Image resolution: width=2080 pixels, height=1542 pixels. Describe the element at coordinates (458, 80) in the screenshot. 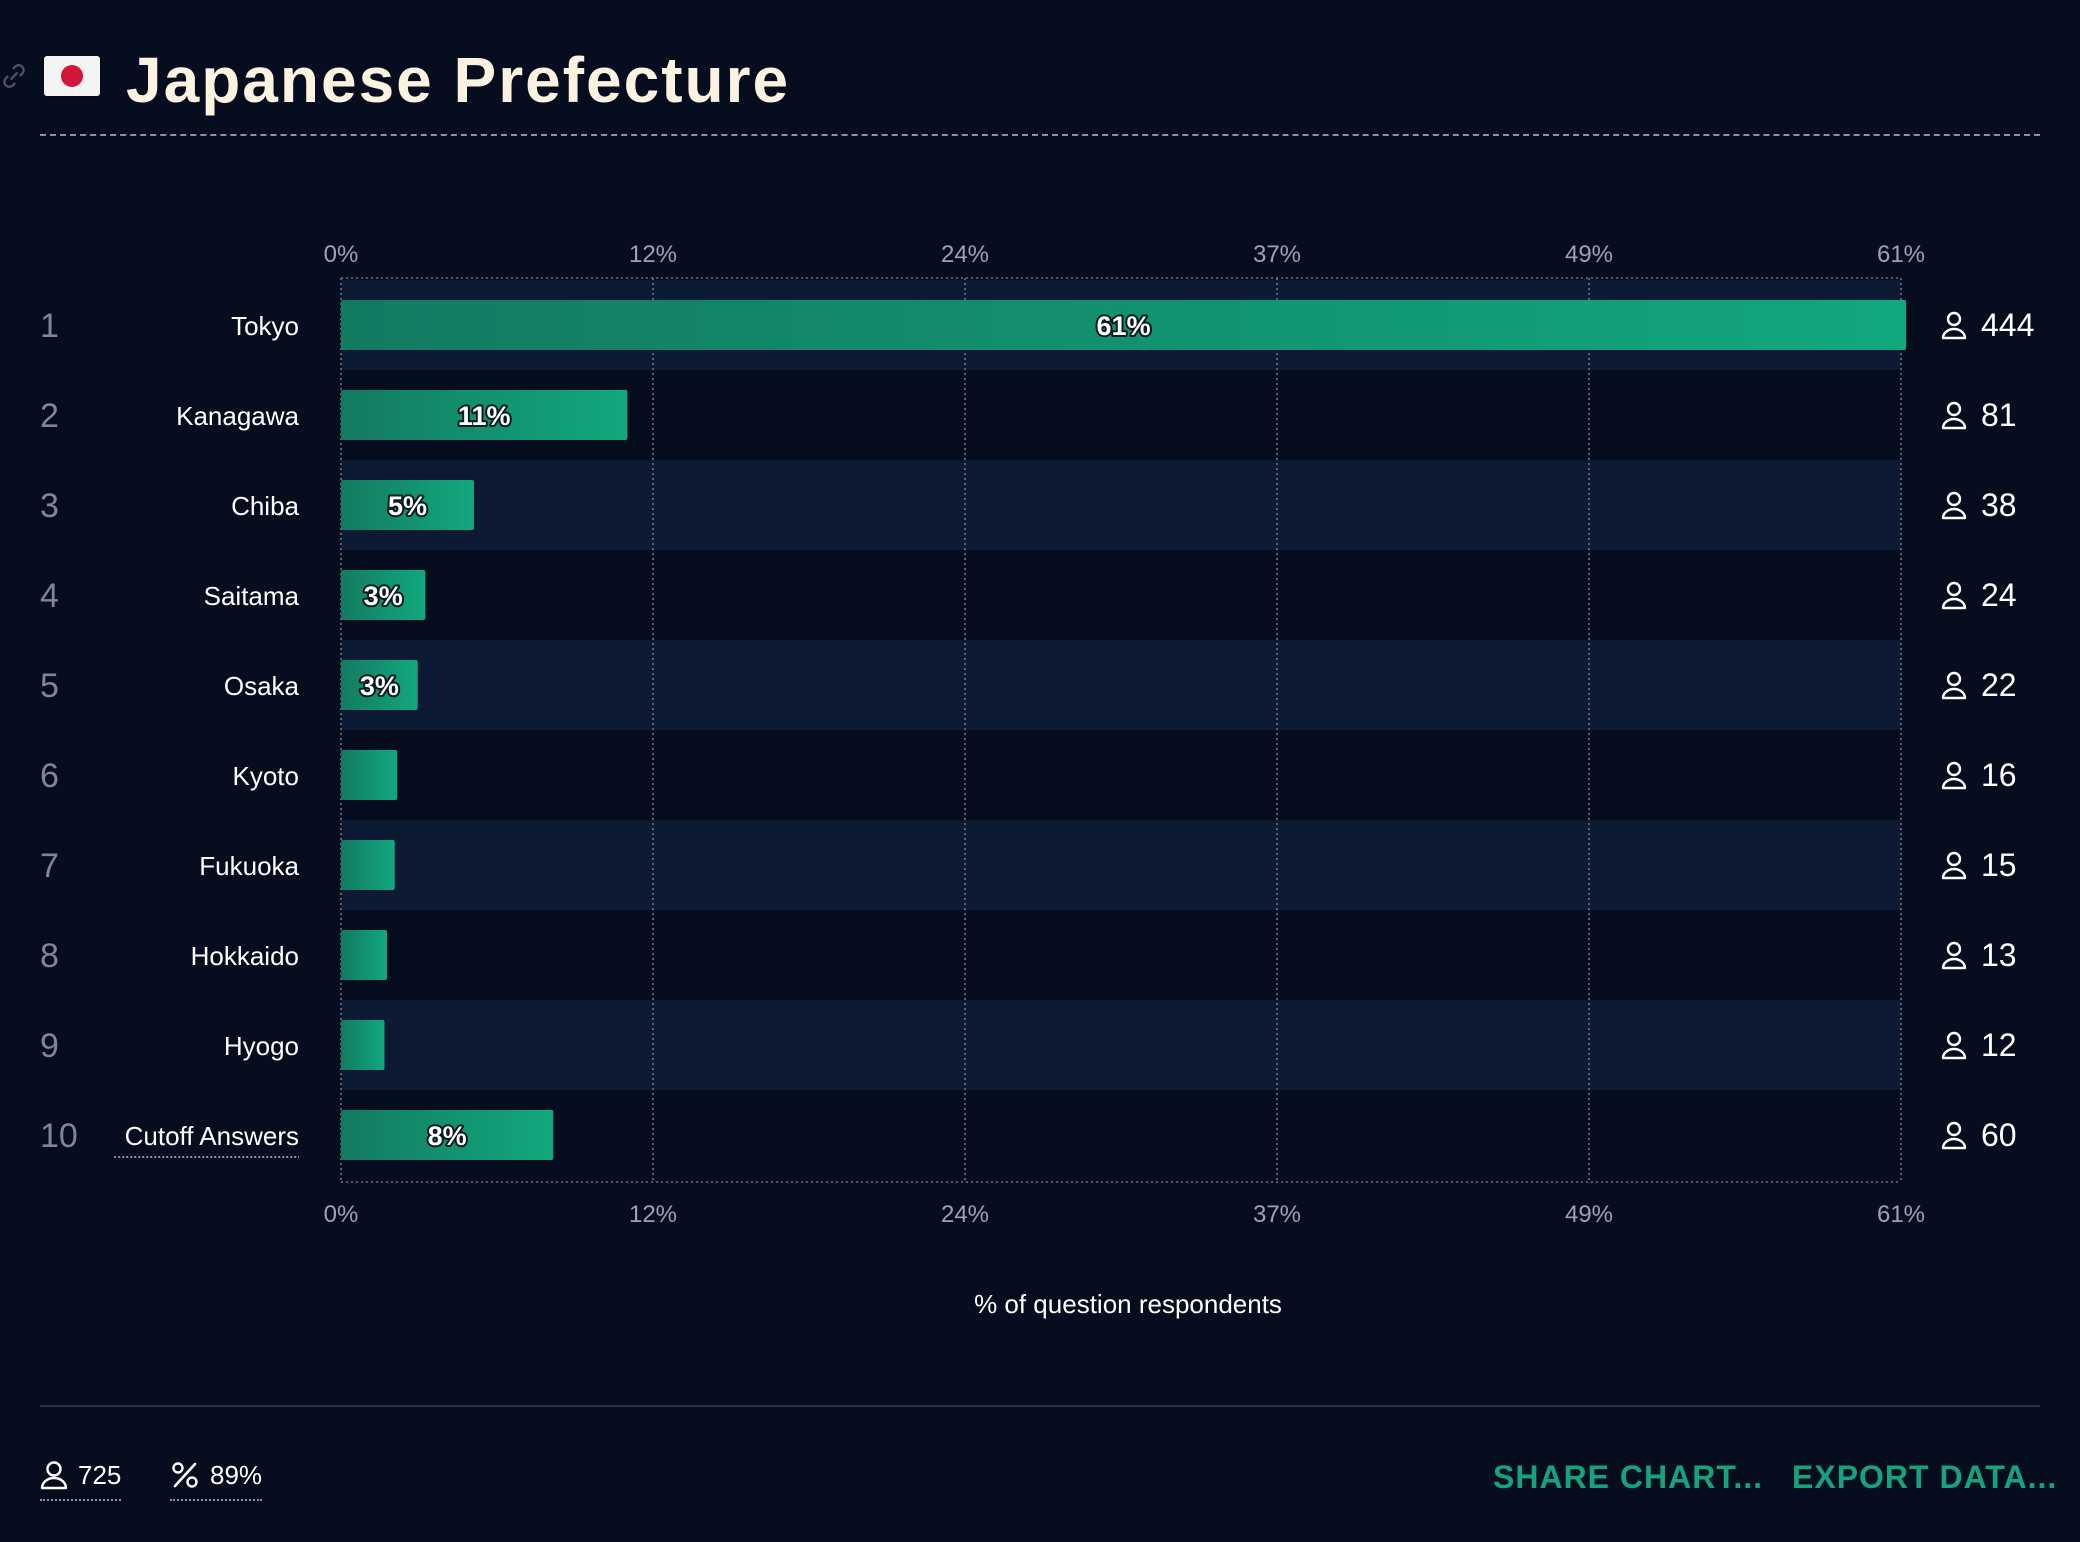

I see `page-title: Japanese Prefecture` at that location.